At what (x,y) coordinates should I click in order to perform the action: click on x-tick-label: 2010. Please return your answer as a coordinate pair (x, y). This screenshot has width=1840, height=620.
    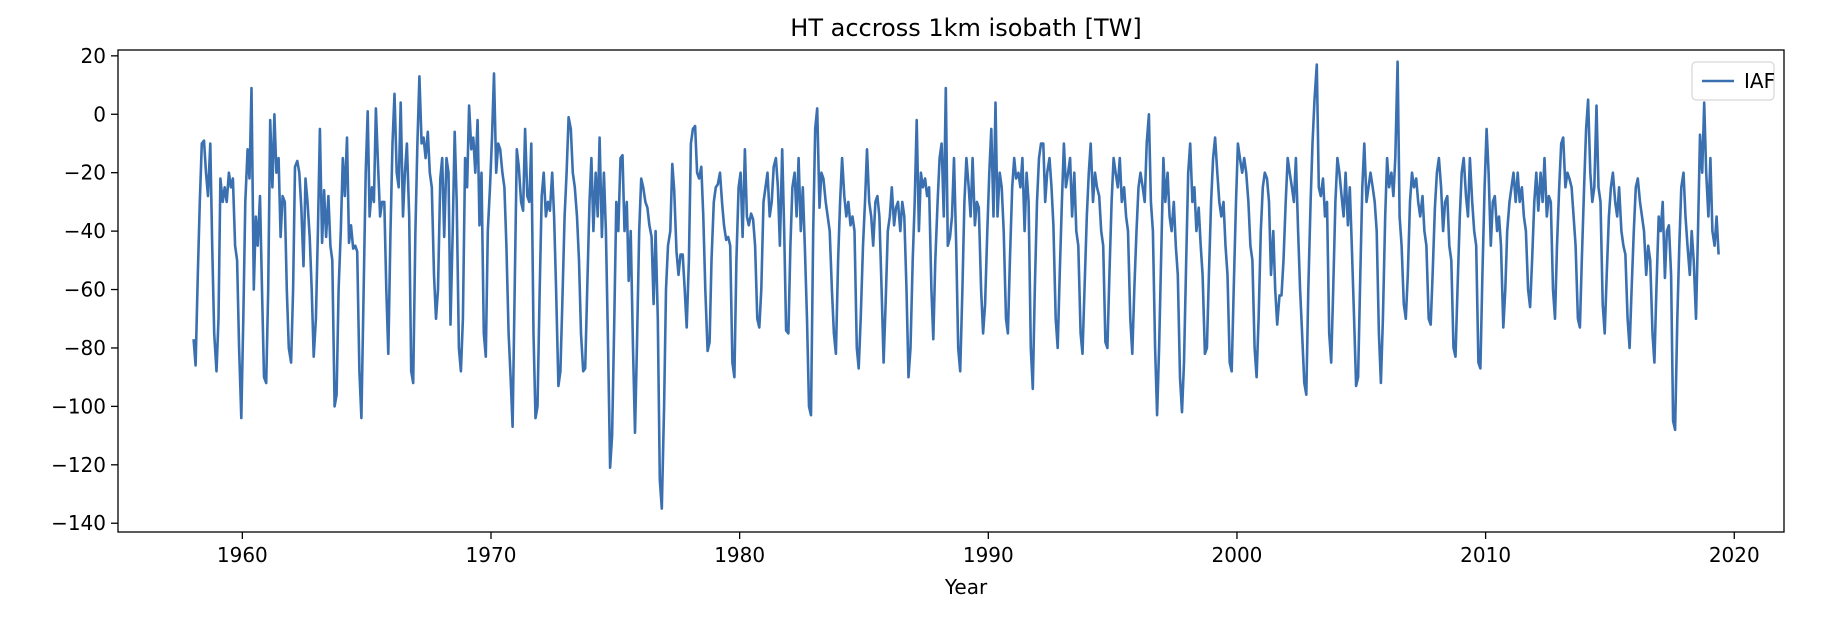
    Looking at the image, I should click on (1485, 555).